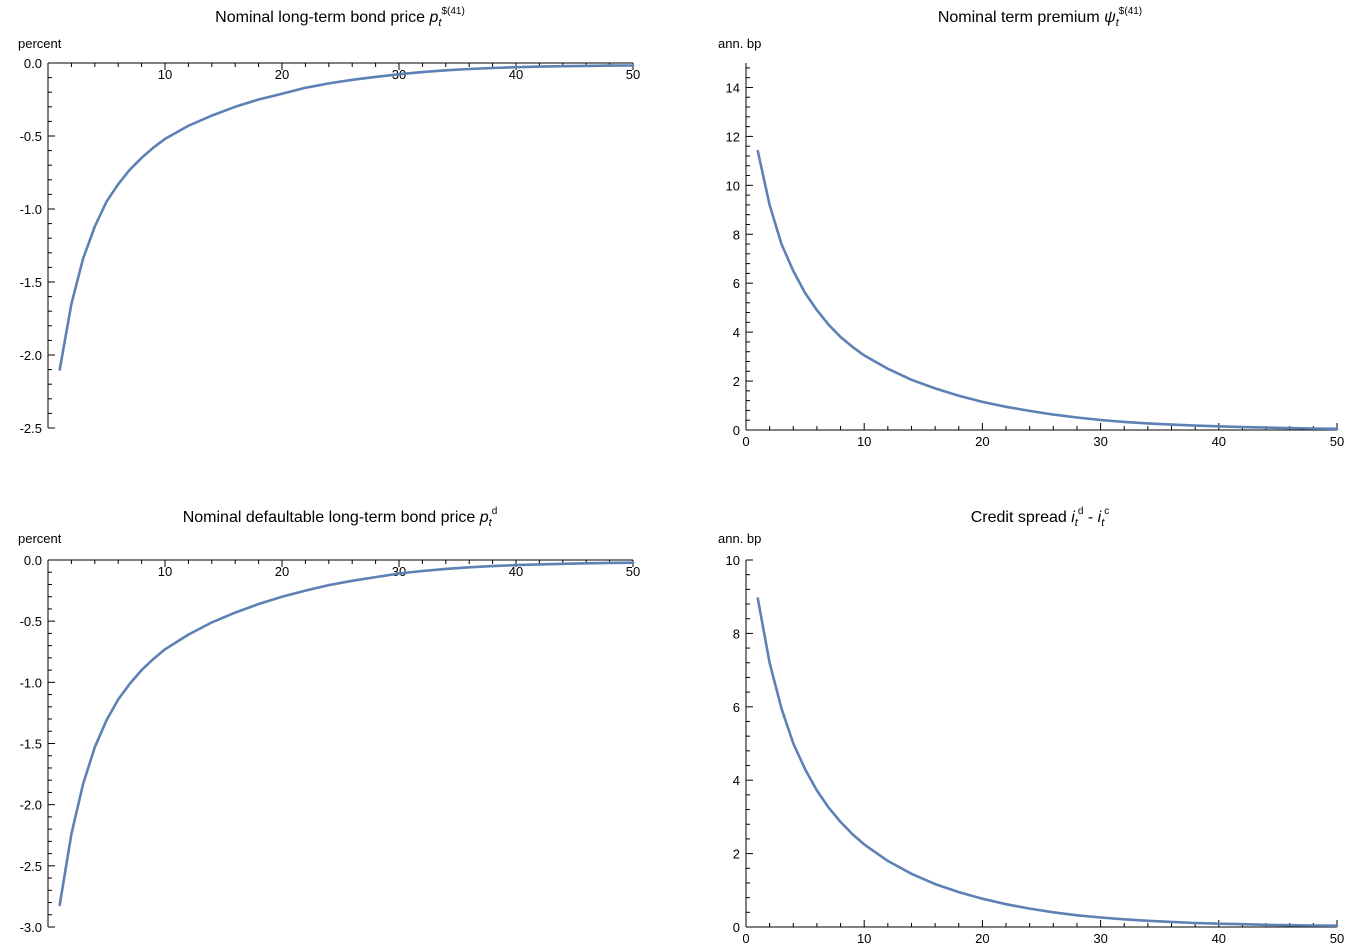 The image size is (1359, 952). Describe the element at coordinates (31, 927) in the screenshot. I see `y-tick-label: -3.0` at that location.